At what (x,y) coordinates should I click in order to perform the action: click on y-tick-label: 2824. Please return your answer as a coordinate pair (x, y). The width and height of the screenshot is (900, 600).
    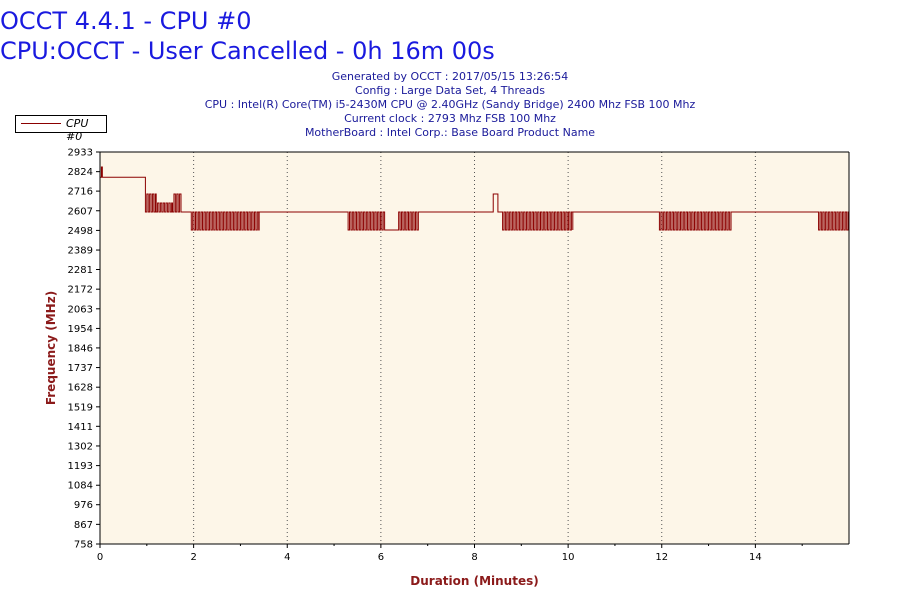
    Looking at the image, I should click on (80, 172).